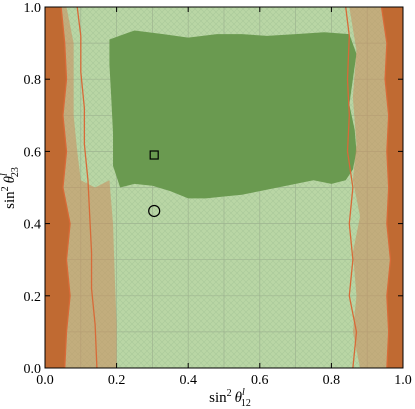 This screenshot has width=415, height=409. What do you see at coordinates (117, 380) in the screenshot?
I see `x-tick-label: 0.2` at bounding box center [117, 380].